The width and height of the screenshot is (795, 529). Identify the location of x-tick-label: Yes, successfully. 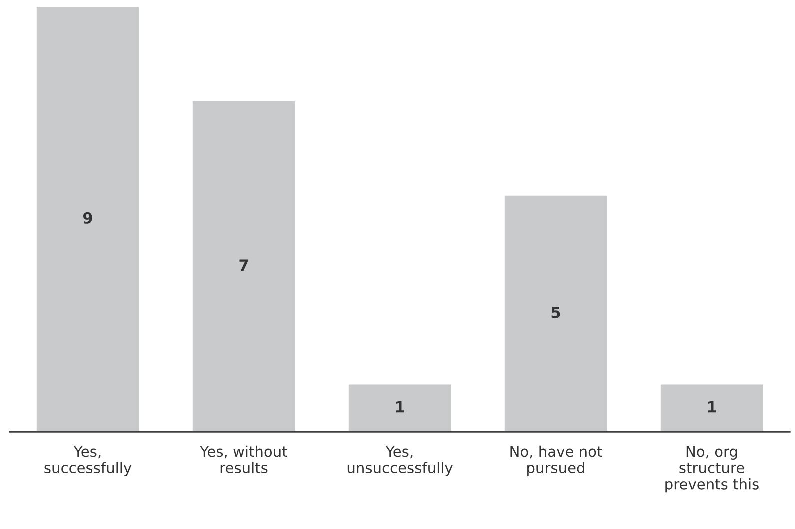
(88, 461).